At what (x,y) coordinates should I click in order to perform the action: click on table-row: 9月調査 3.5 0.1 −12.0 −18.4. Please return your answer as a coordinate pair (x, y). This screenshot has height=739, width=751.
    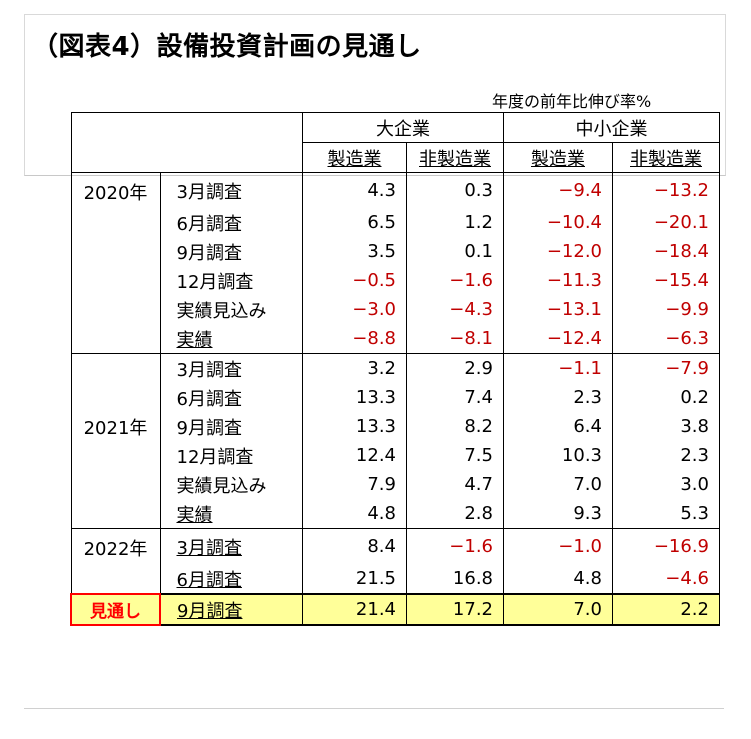
    Looking at the image, I should click on (395, 251).